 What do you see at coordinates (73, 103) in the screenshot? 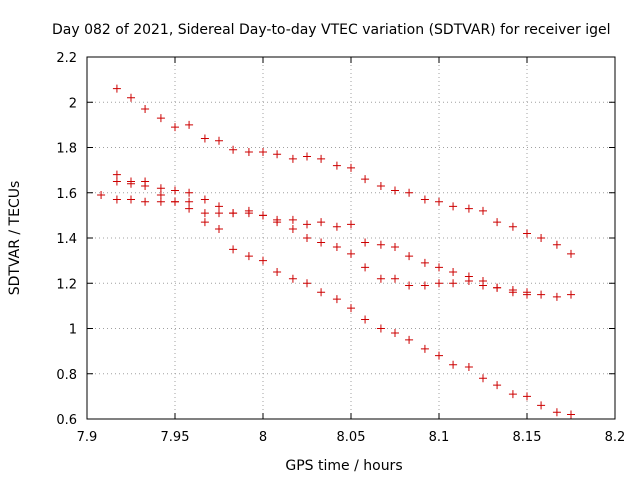
I see `y-tick-label: 2` at bounding box center [73, 103].